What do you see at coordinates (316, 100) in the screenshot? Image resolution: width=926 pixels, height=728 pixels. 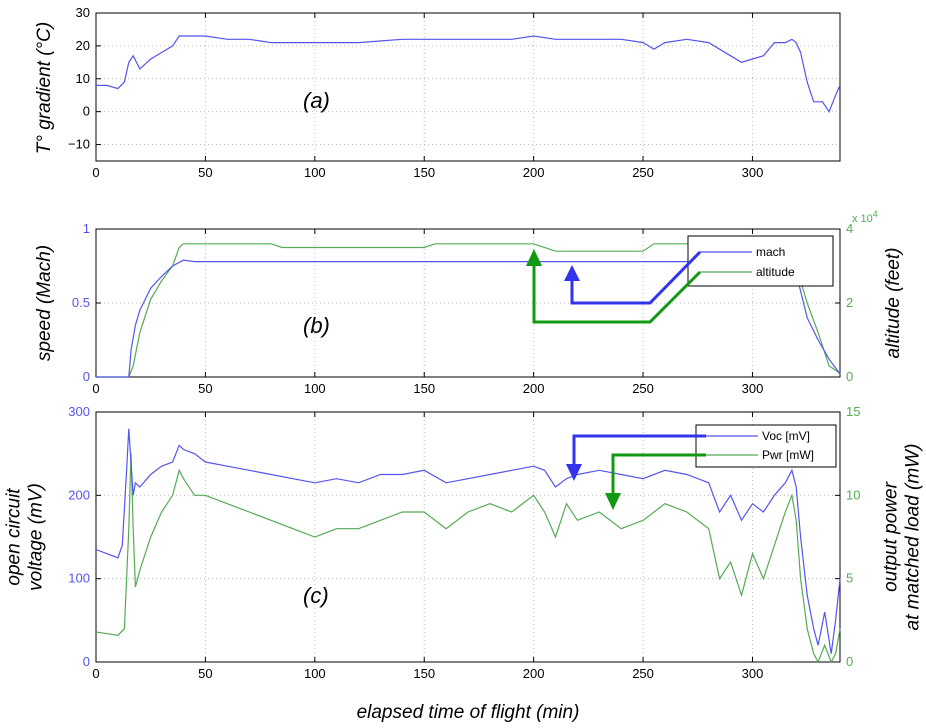 I see `panel-a-label: (a)` at bounding box center [316, 100].